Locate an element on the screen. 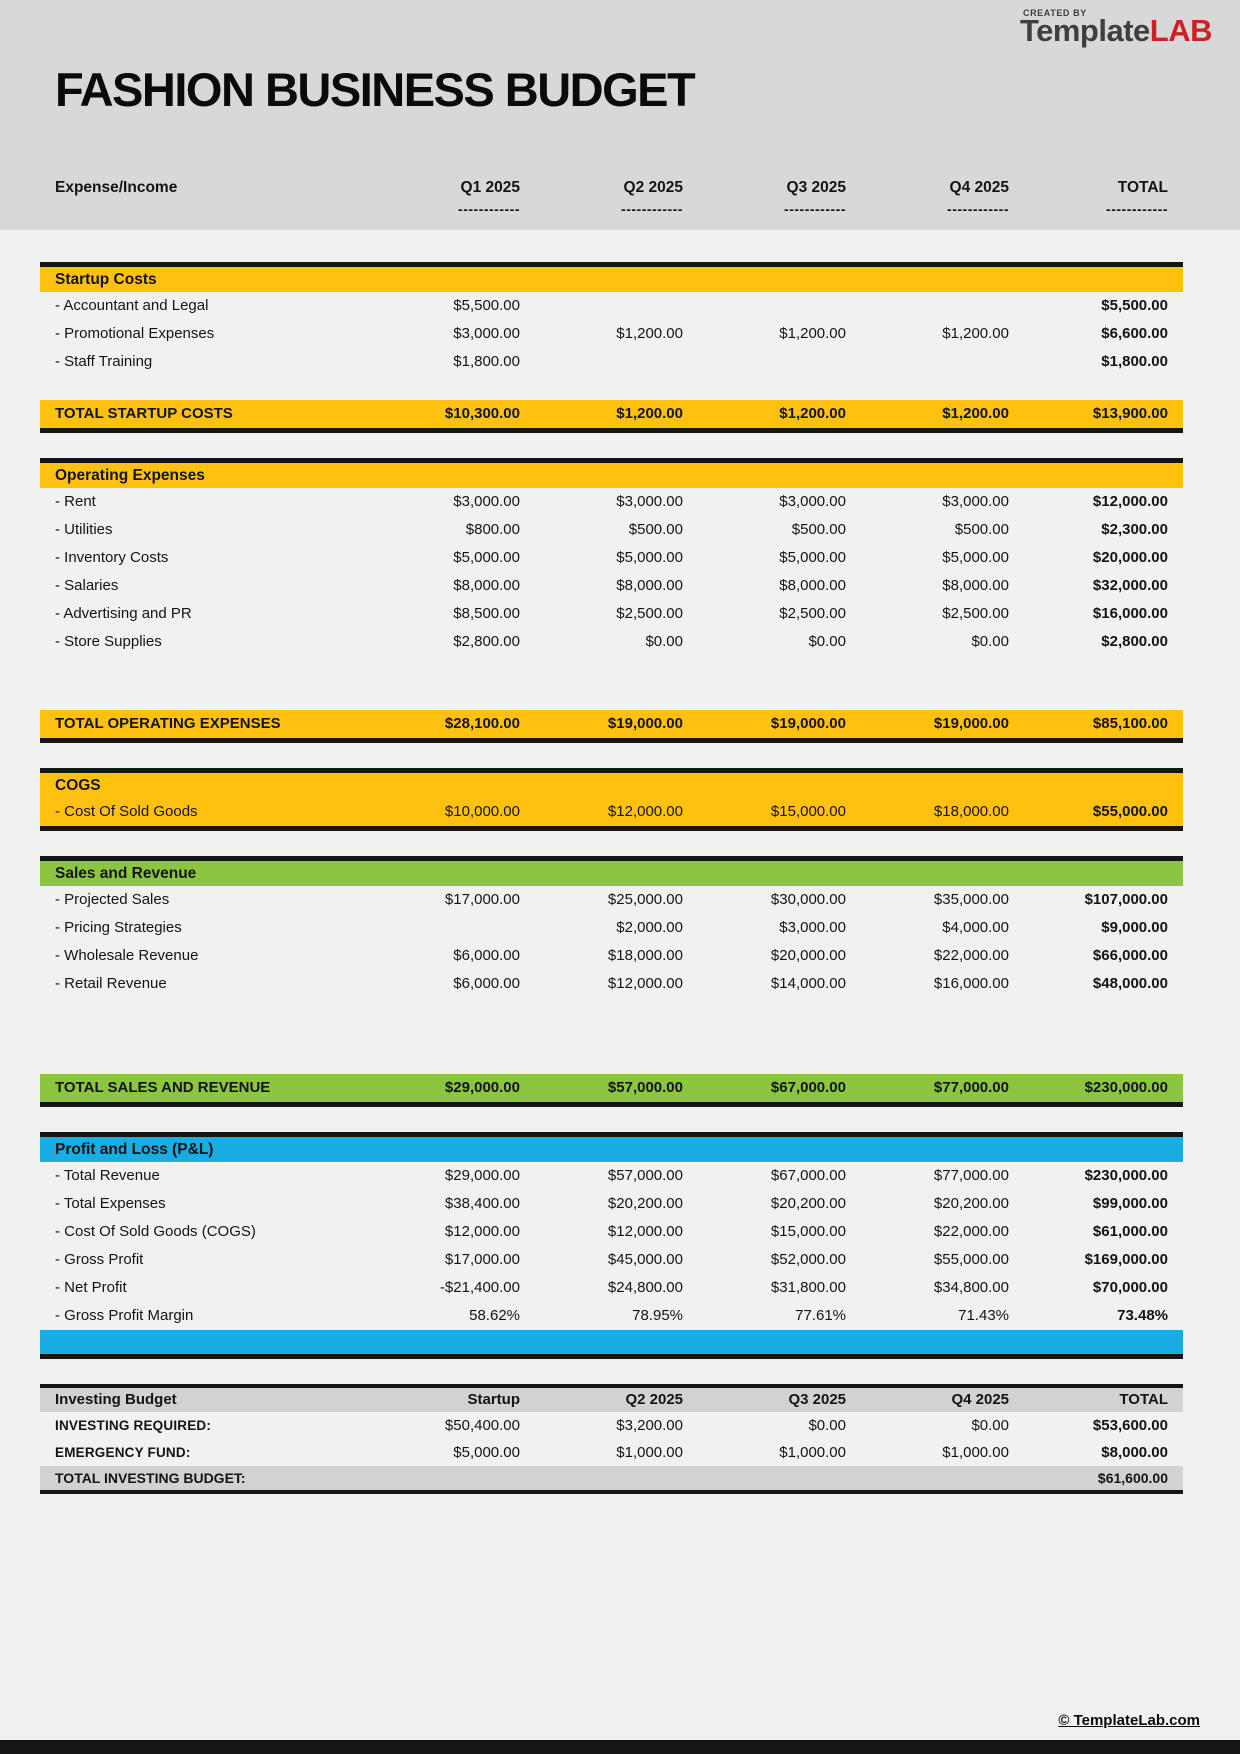 This screenshot has width=1240, height=1754. row-label: - Net Profit is located at coordinates (91, 1287).